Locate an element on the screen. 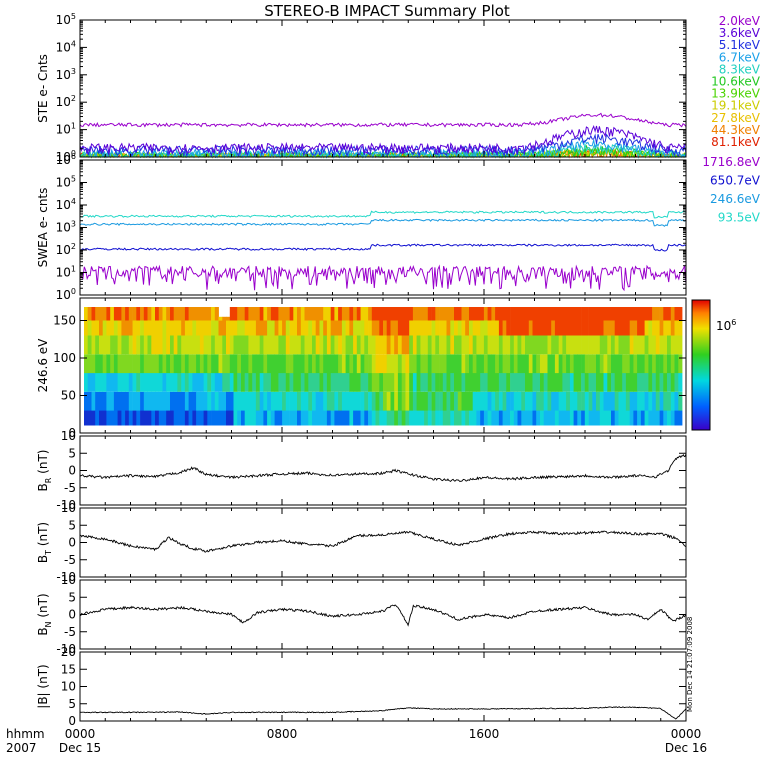 This screenshot has height=780, width=780. time-tick-label: 0800 is located at coordinates (282, 734).